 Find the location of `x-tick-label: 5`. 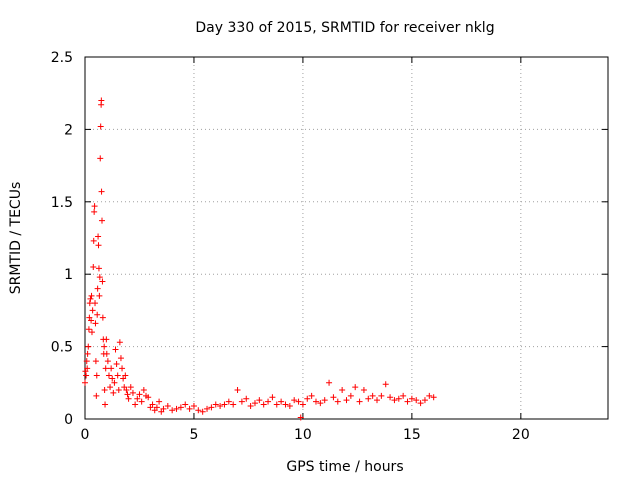

x-tick-label: 5 is located at coordinates (193, 435).